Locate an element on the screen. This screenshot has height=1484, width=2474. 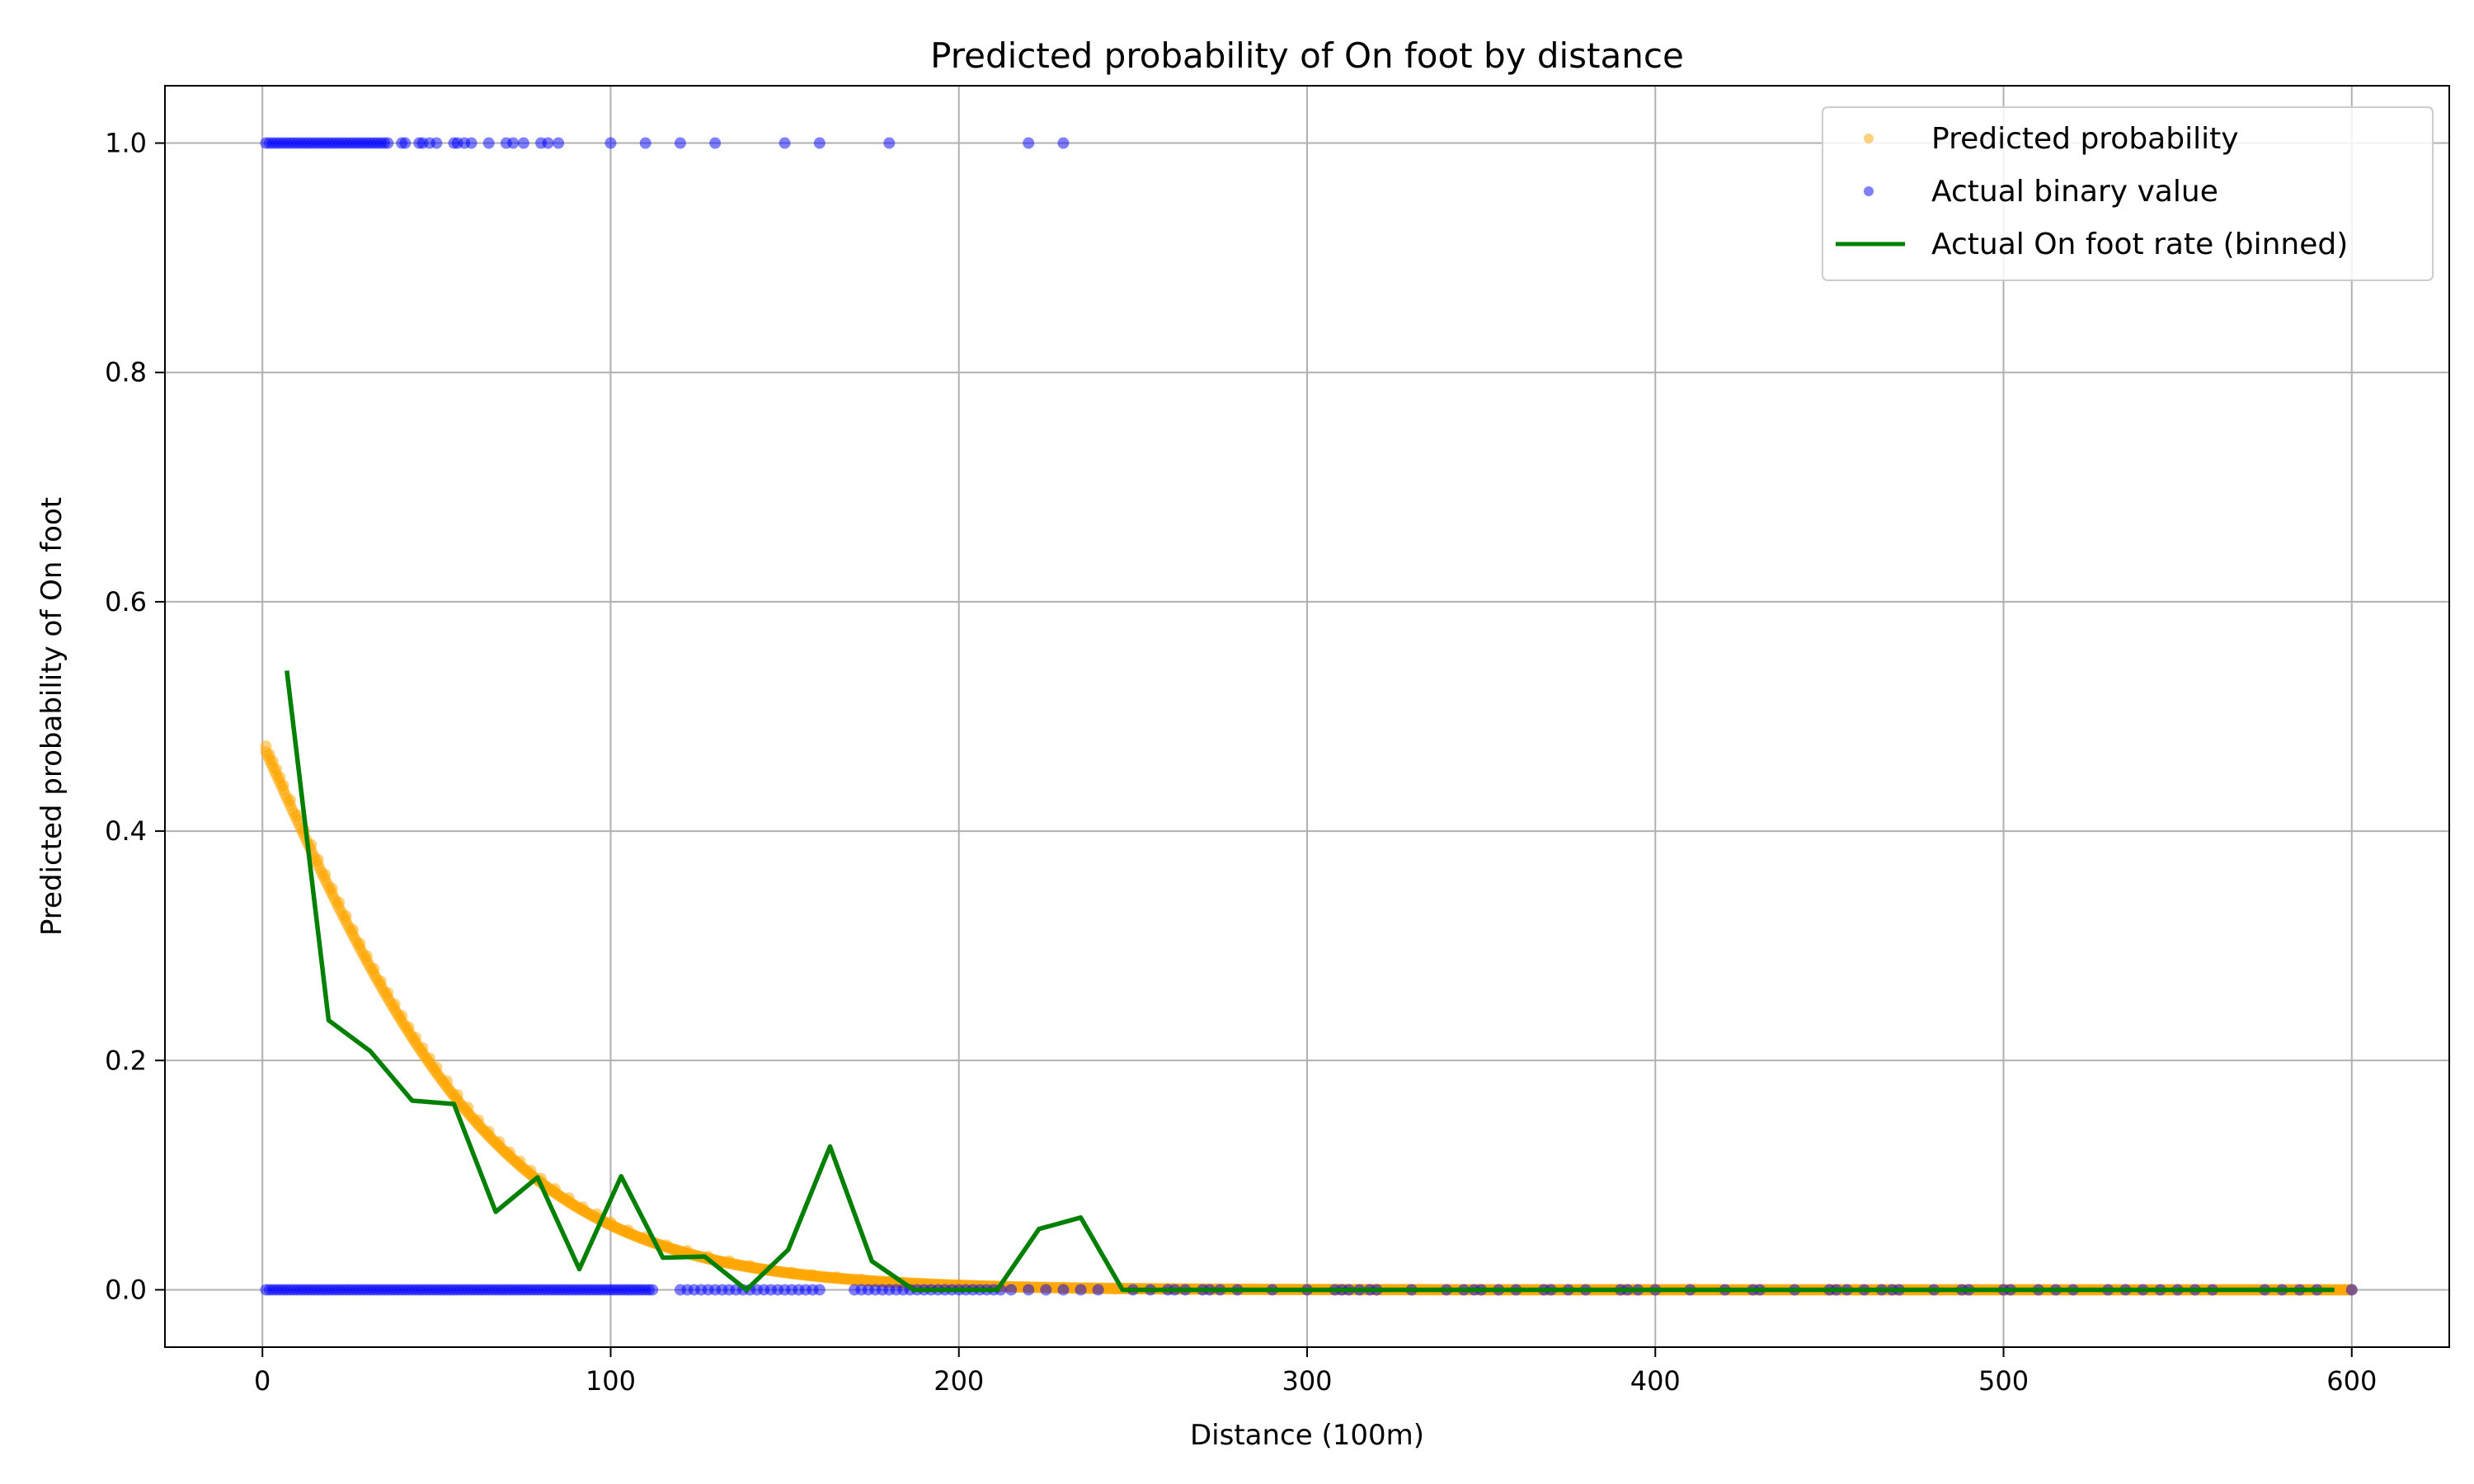
y-tick-label: 0.2 is located at coordinates (126, 1060).